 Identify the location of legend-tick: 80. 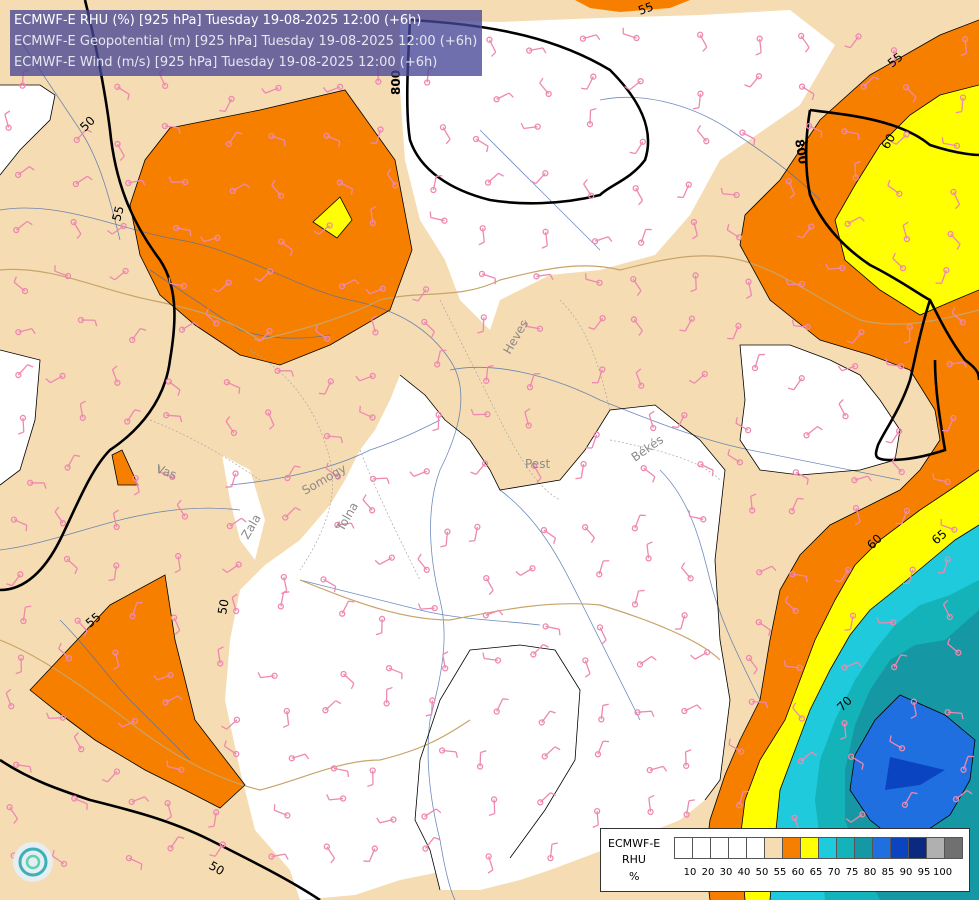
(870, 872).